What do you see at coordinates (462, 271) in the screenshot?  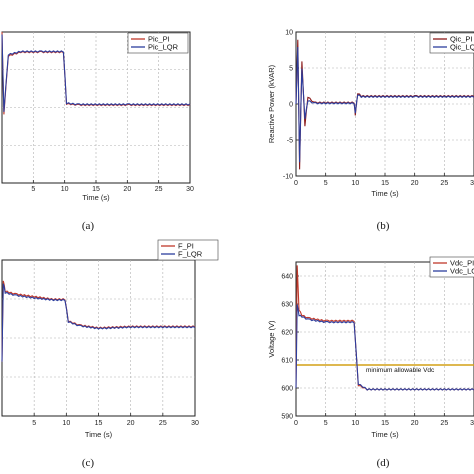 I see `legend-label: Vdc_LQR` at bounding box center [462, 271].